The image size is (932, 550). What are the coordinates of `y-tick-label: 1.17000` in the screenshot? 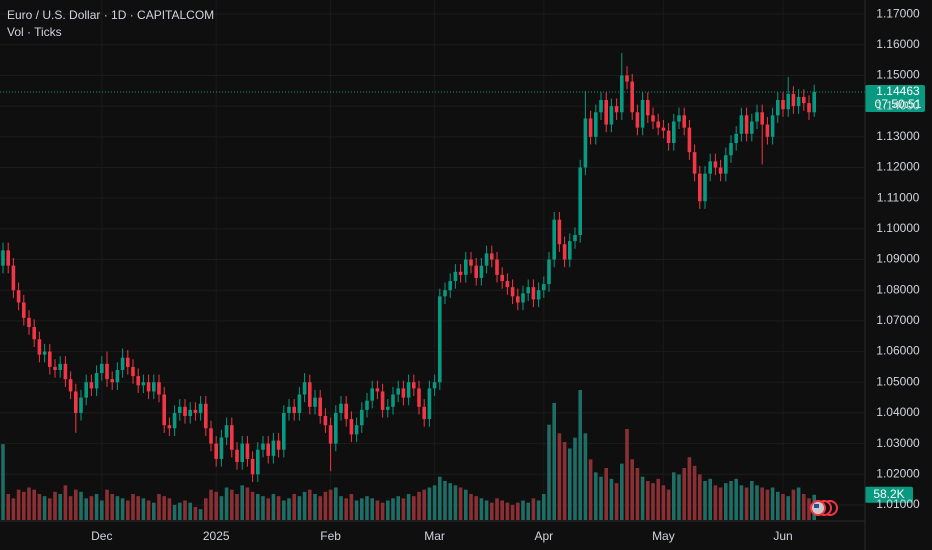 It's located at (898, 13).